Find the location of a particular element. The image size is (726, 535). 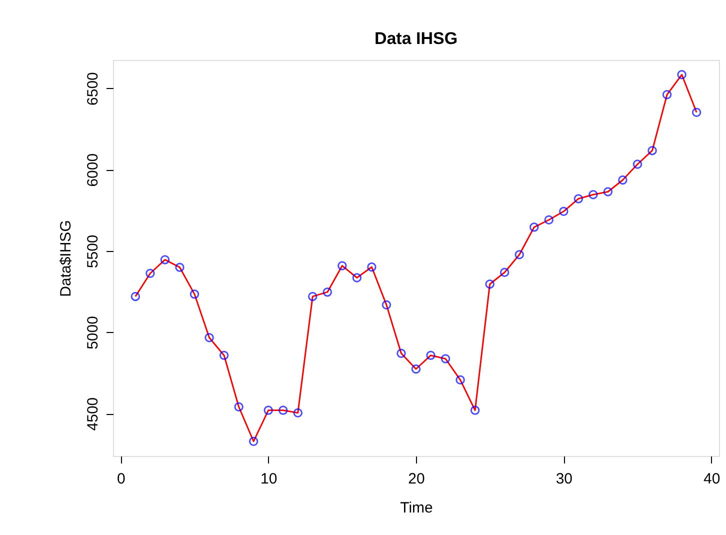

y-axis-title: Data$IHSG is located at coordinates (66, 258).